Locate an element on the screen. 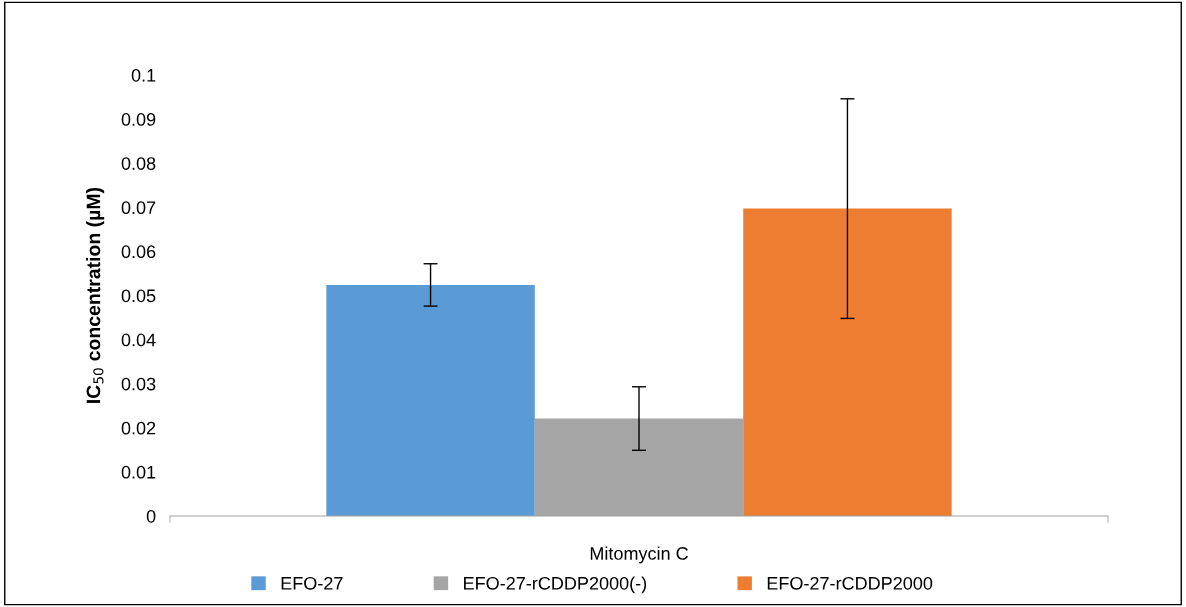 The image size is (1186, 607). y-tick-label: 0.07 is located at coordinates (138, 208).